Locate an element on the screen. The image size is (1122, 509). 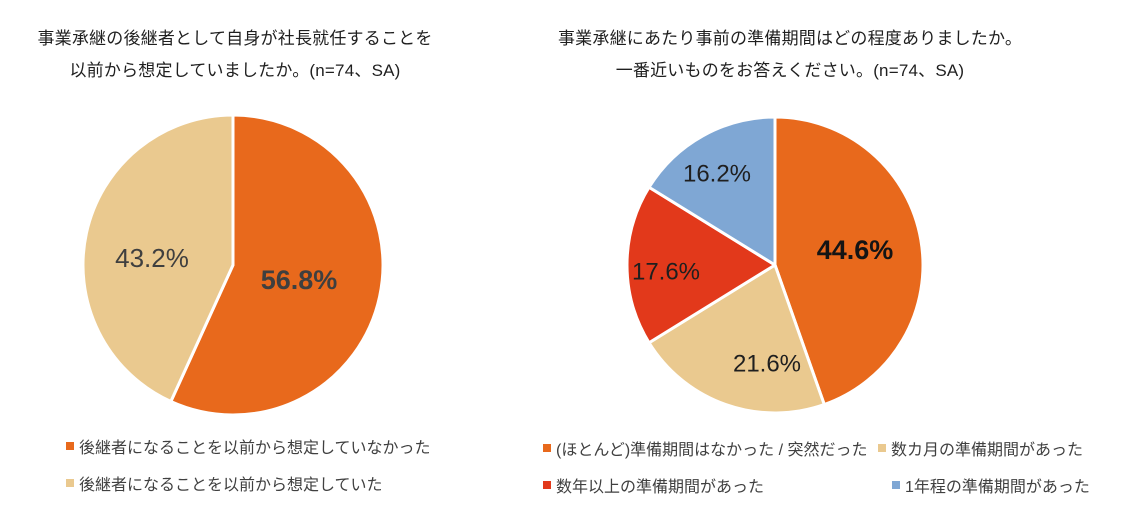
legend-item: 後継者になることを以前から想定していなかった is located at coordinates (248, 446).